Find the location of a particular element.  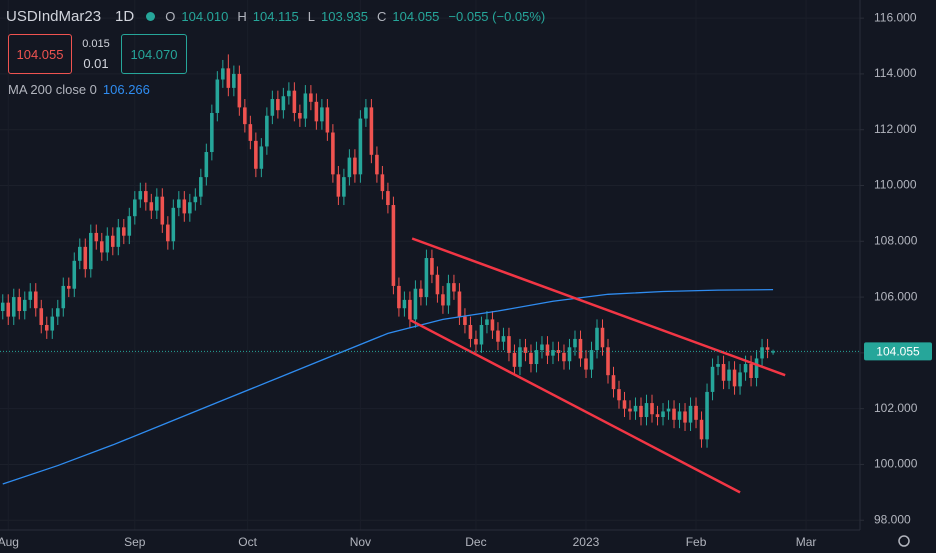

x-tick-label: Mar is located at coordinates (806, 542).